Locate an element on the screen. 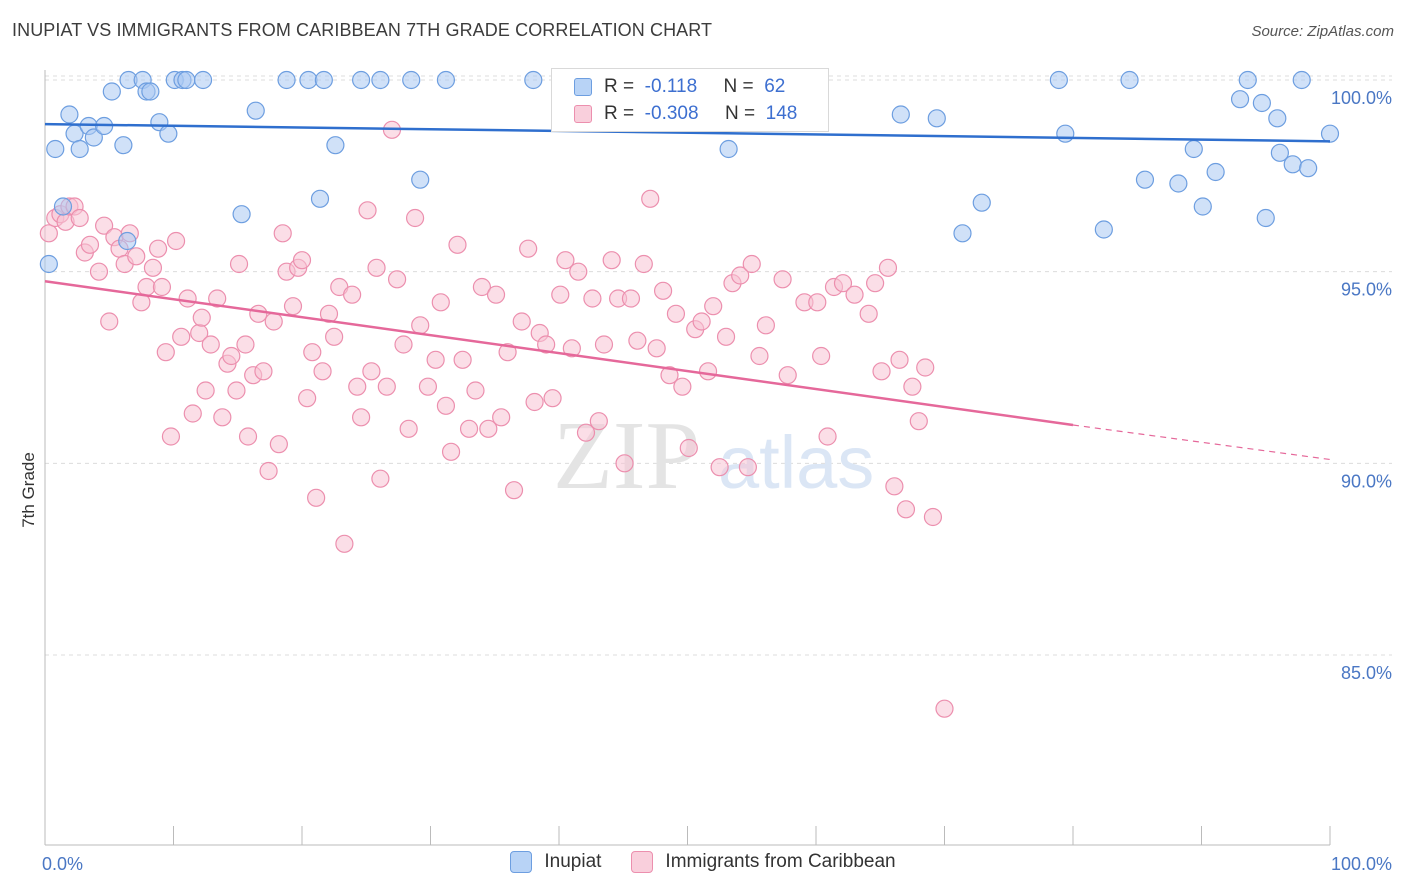 The height and width of the screenshot is (892, 1406). legend-r-value: -0.308 is located at coordinates (671, 113).